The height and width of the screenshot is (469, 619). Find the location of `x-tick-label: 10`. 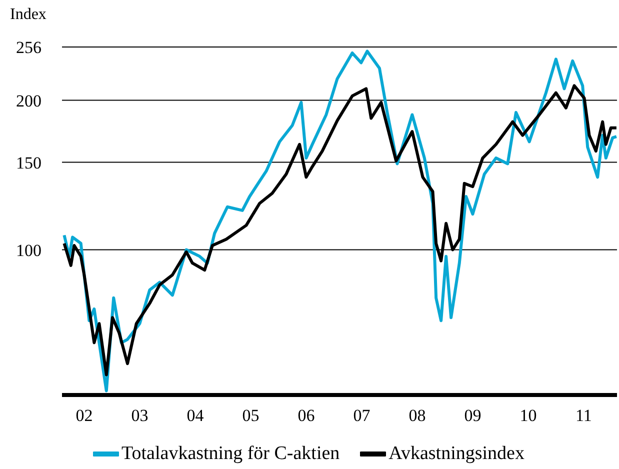

x-tick-label: 10 is located at coordinates (528, 416).